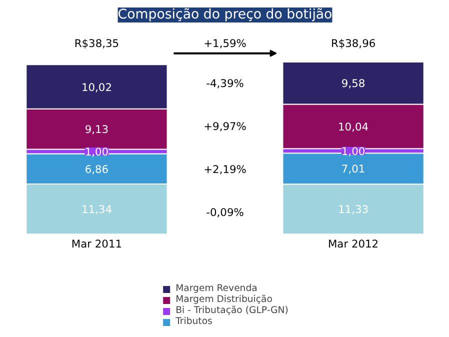 This screenshot has width=449, height=337. What do you see at coordinates (353, 83) in the screenshot?
I see `data-label: 9,58` at bounding box center [353, 83].